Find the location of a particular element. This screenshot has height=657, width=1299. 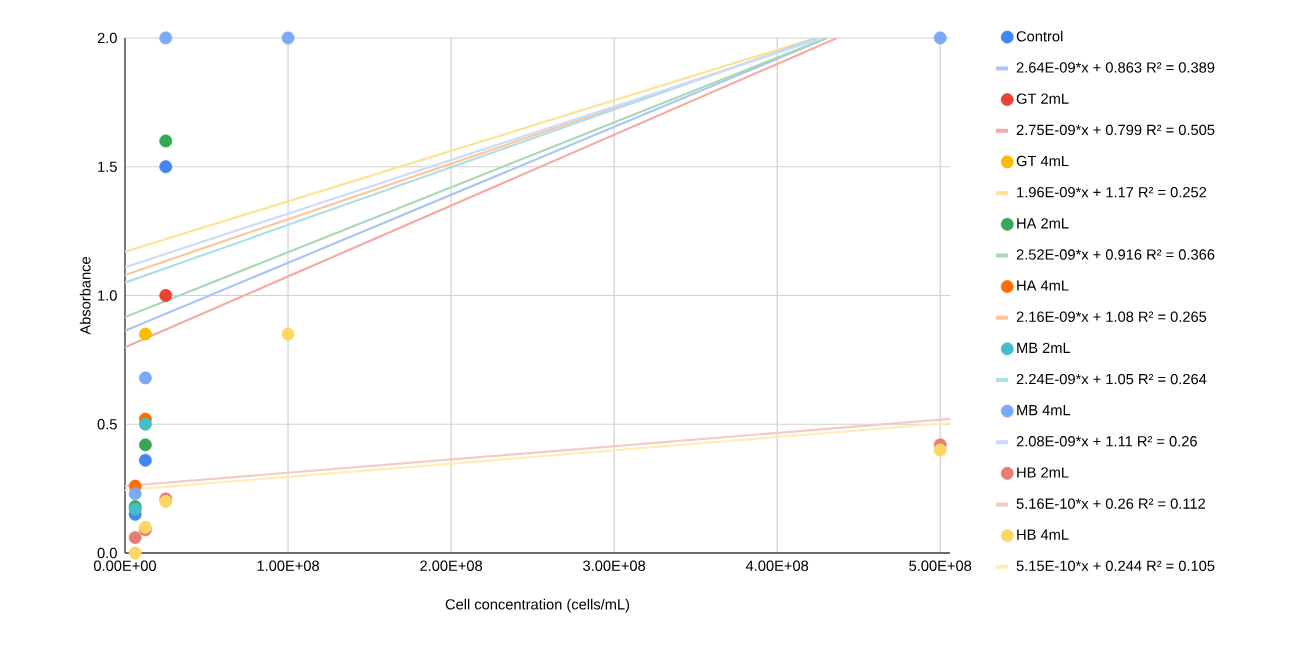

y-tick-label: 2.0 is located at coordinates (107, 38).